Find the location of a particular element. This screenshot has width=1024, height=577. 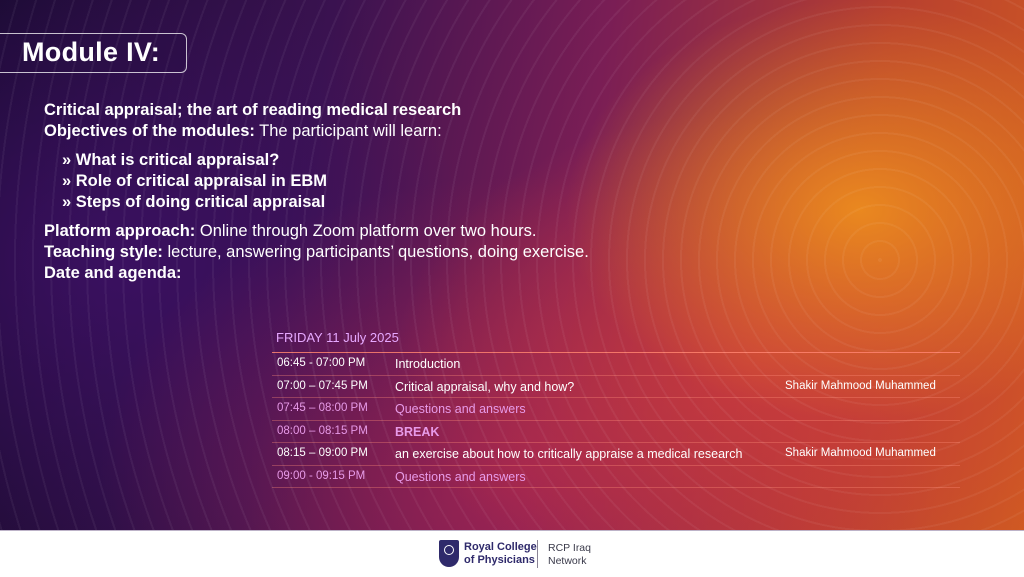

module-title-box: Module IV: is located at coordinates (93, 53).